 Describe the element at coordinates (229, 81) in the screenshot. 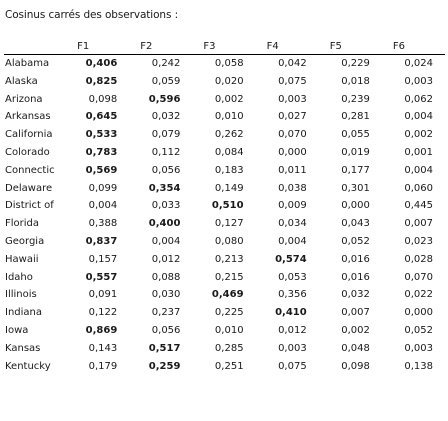

I see `table-cell: 0,020` at that location.